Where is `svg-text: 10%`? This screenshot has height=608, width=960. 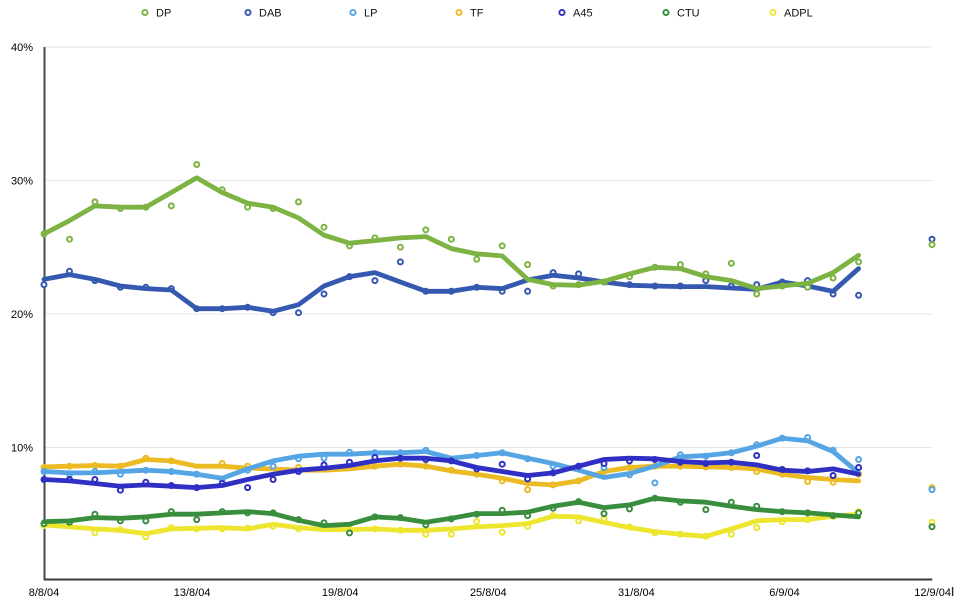
svg-text: 10% is located at coordinates (22, 449).